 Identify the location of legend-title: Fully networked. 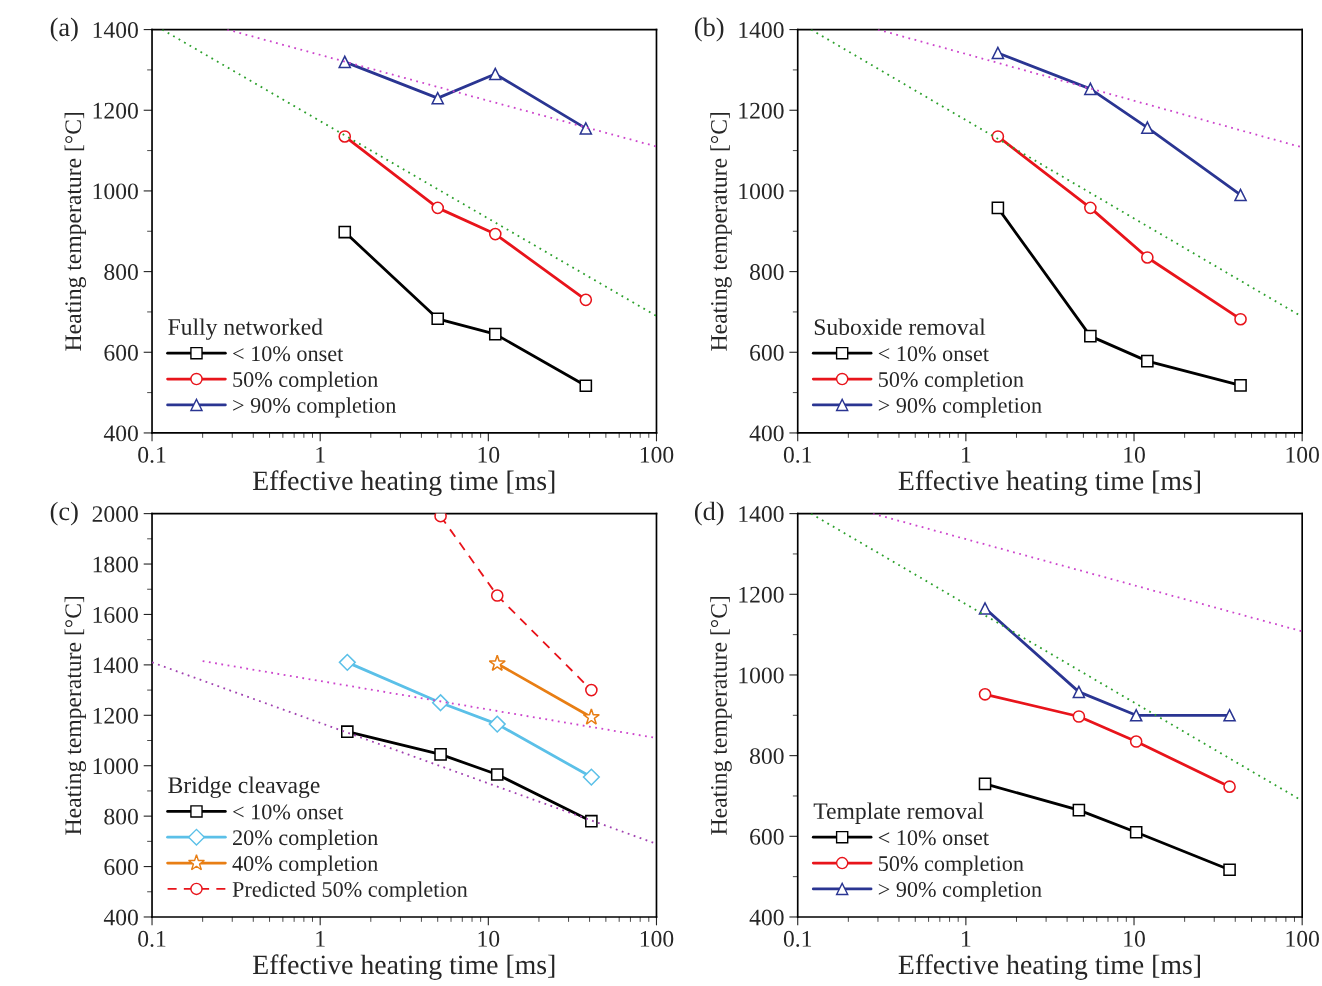
(245, 329).